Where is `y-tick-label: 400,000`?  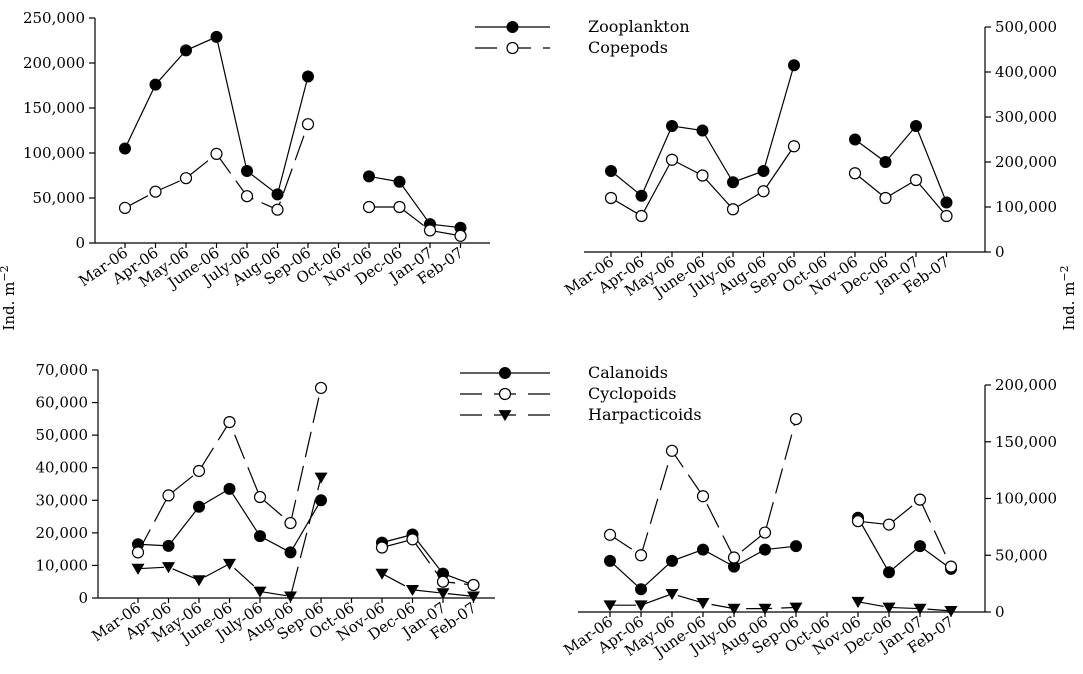 y-tick-label: 400,000 is located at coordinates (1026, 72).